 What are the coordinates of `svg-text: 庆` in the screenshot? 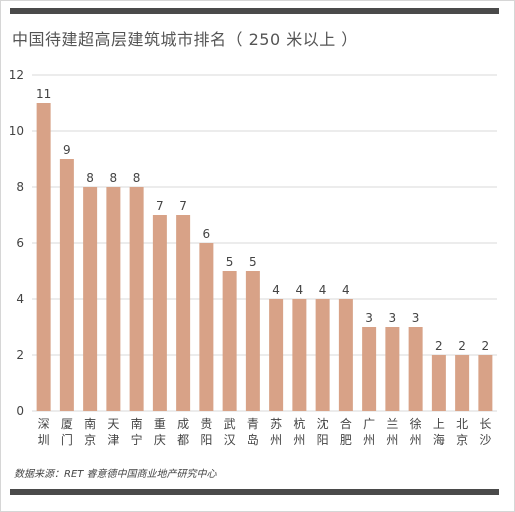 It's located at (160, 440).